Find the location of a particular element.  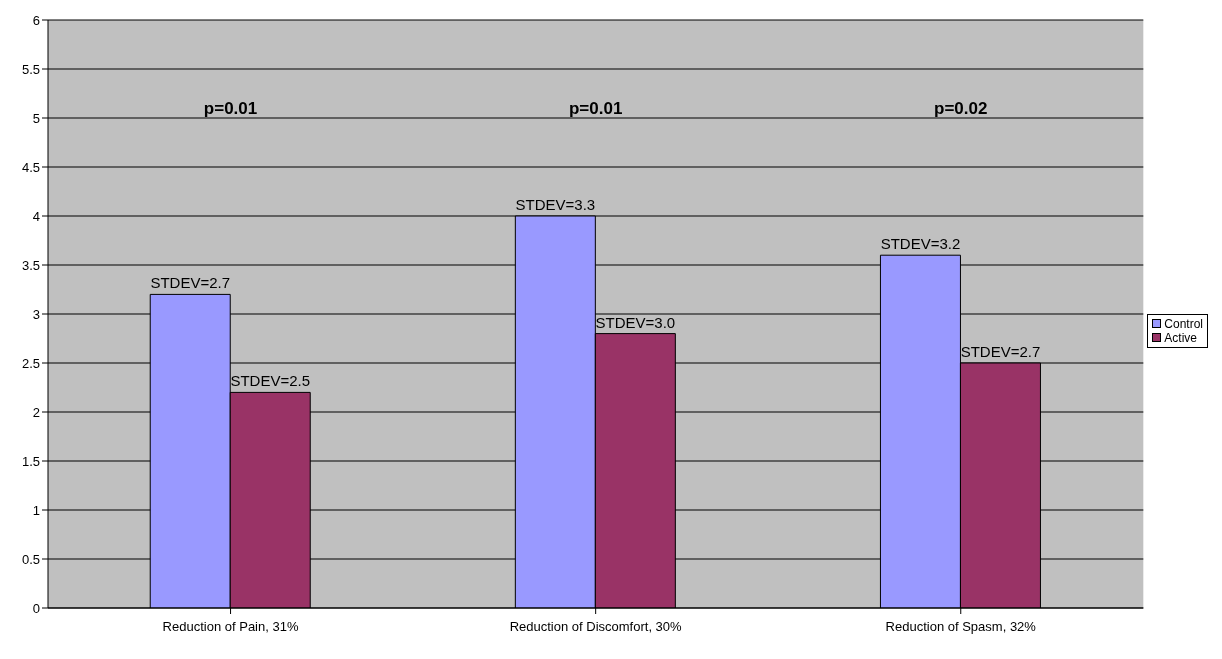

x-tick-label: Reduction of Spasm, 32% is located at coordinates (961, 627).